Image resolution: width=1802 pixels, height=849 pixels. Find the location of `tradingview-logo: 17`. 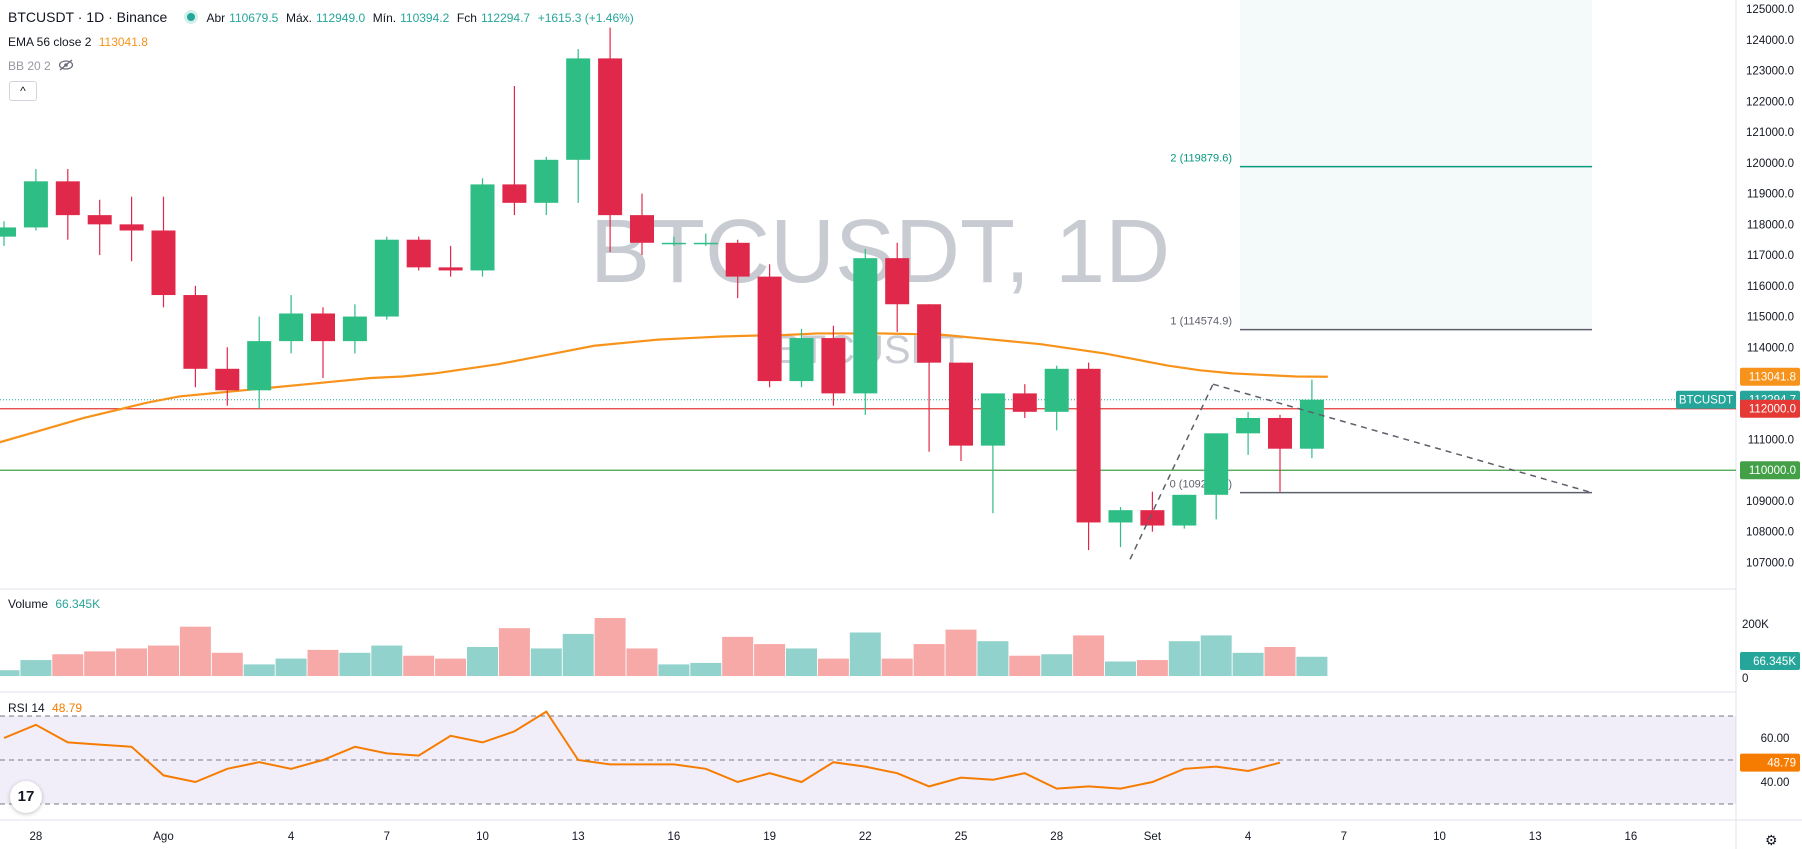

tradingview-logo: 17 is located at coordinates (26, 797).